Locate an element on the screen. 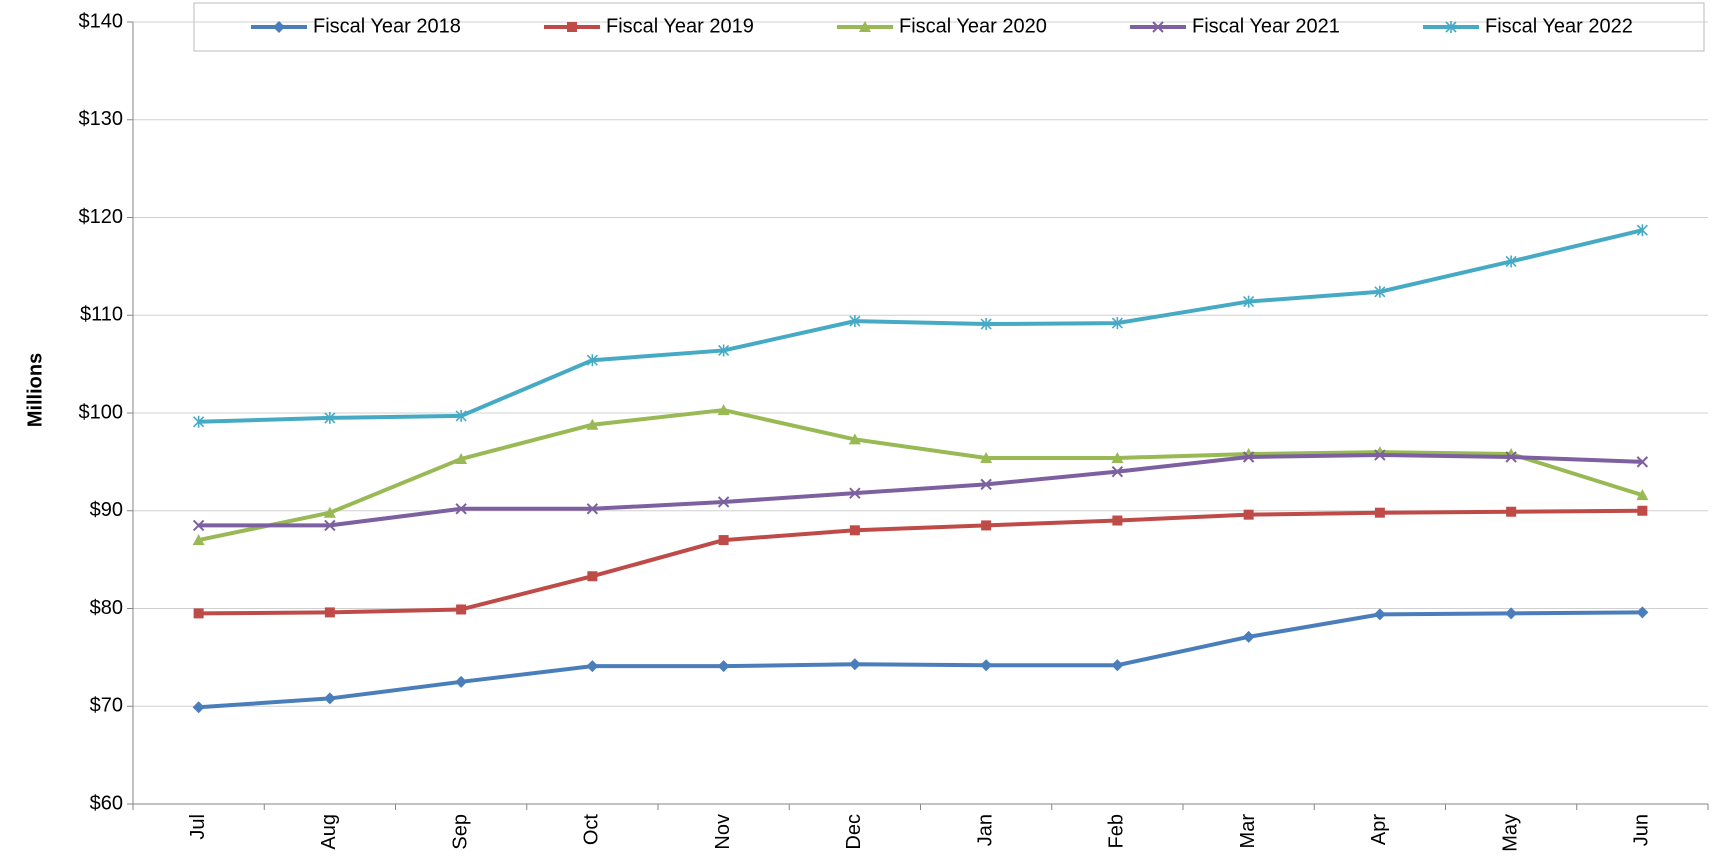 This screenshot has height=866, width=1712. legend-label: Fiscal Year 2022 is located at coordinates (1559, 26).